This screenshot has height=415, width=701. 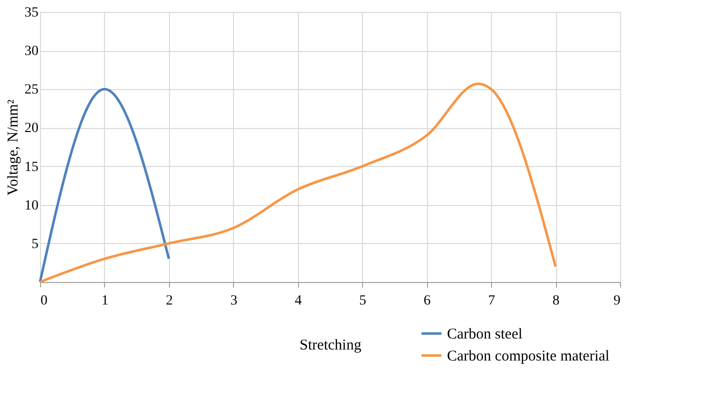 What do you see at coordinates (427, 301) in the screenshot?
I see `x-tick-label: 6` at bounding box center [427, 301].